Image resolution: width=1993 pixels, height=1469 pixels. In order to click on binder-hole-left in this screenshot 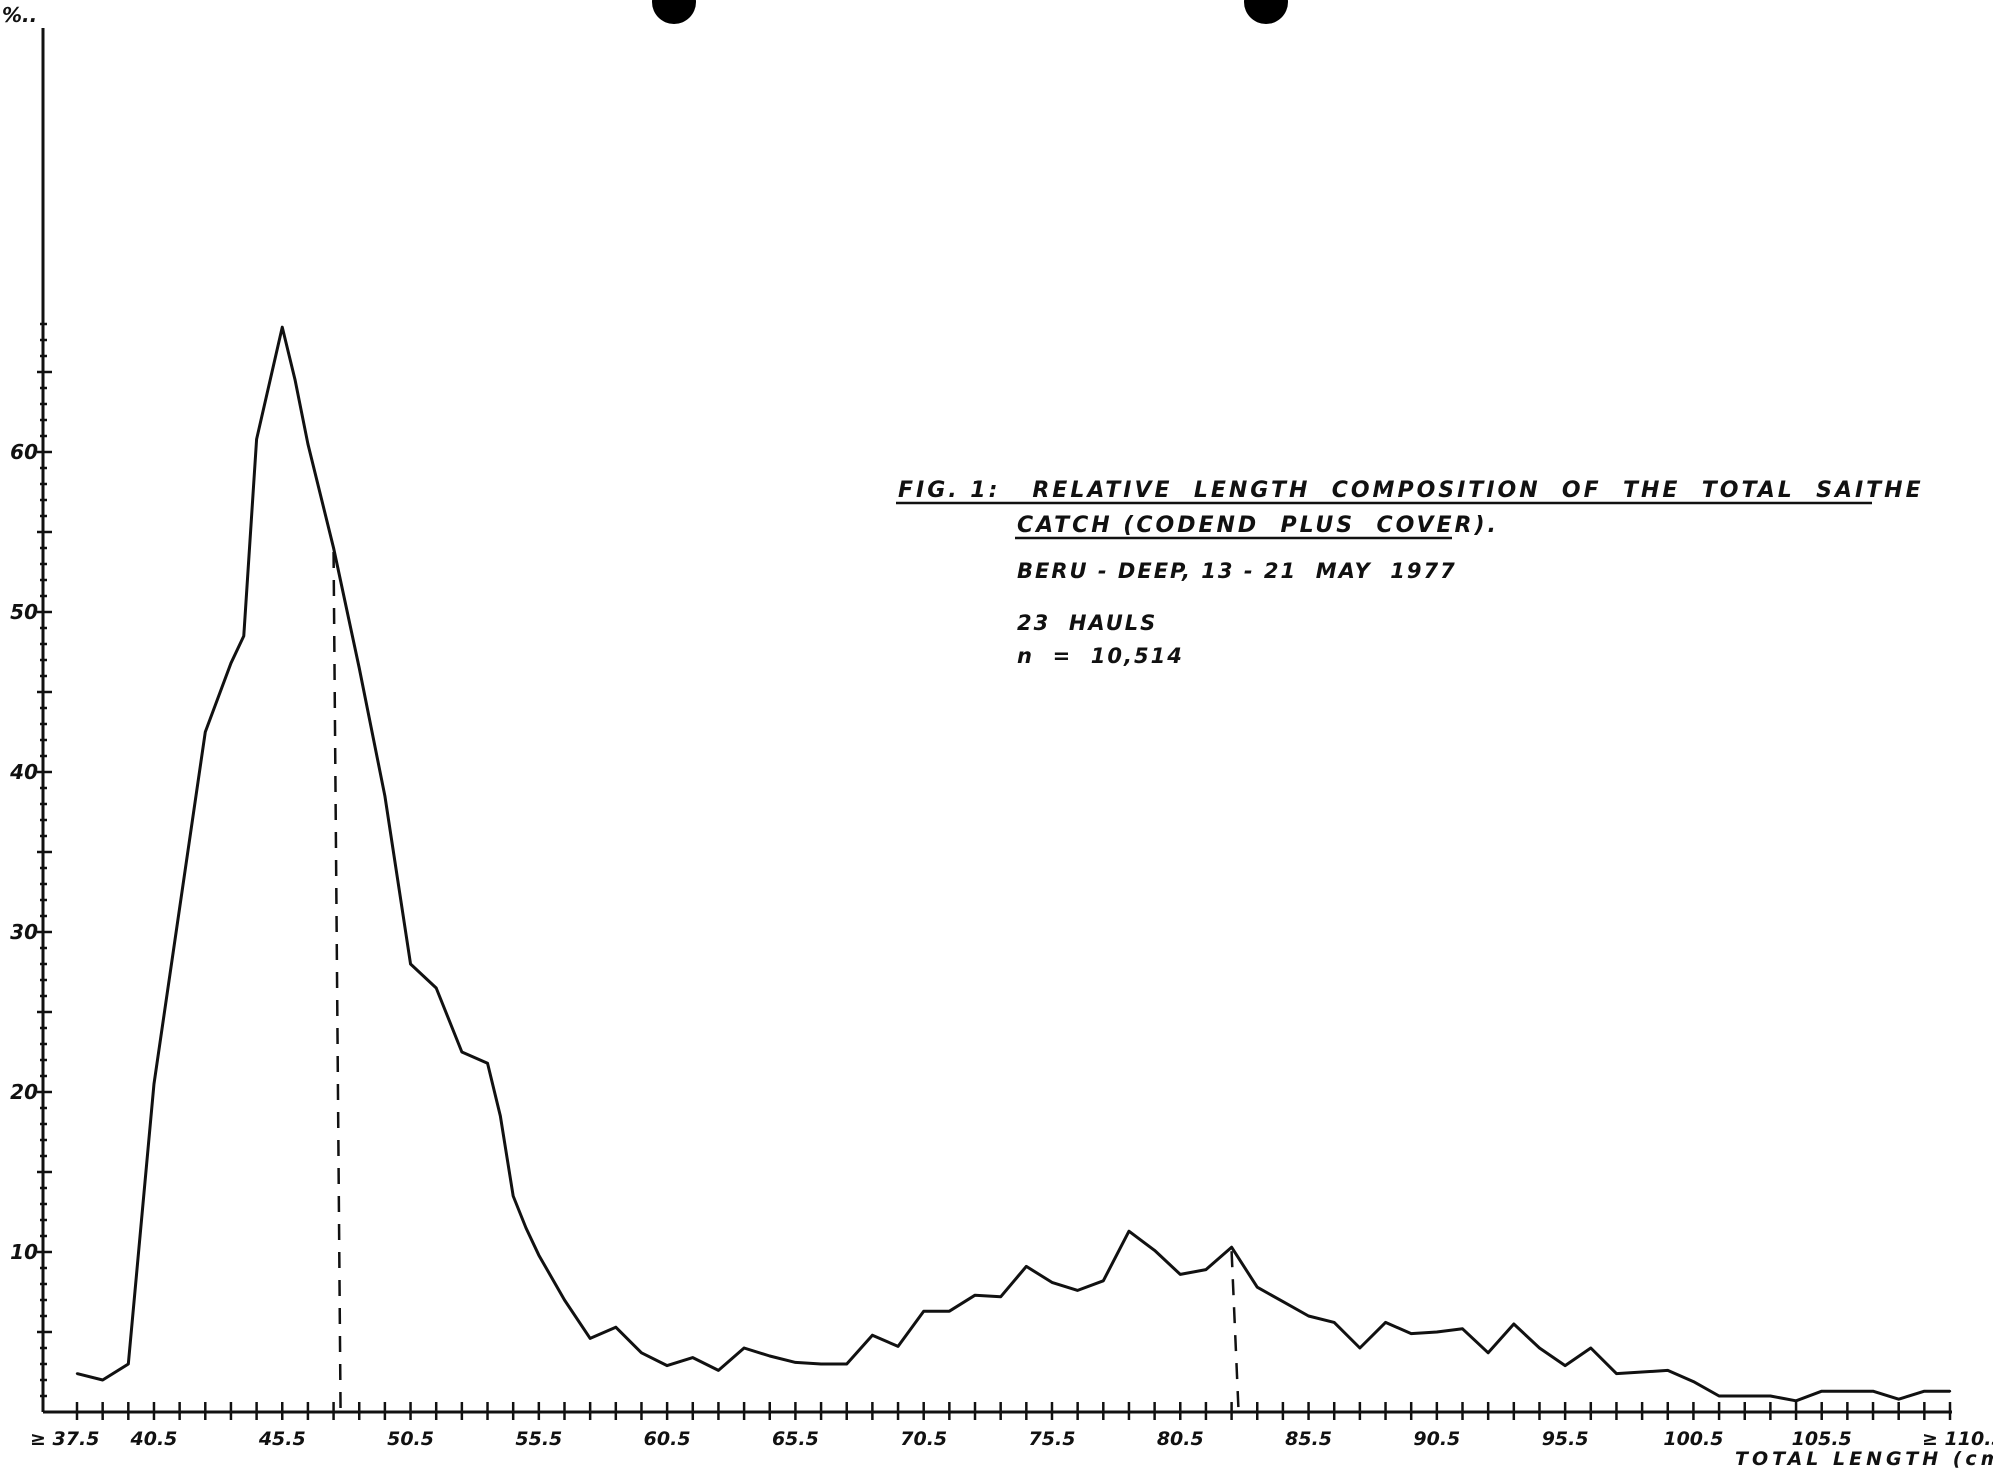, I will do `click(674, 12)`.